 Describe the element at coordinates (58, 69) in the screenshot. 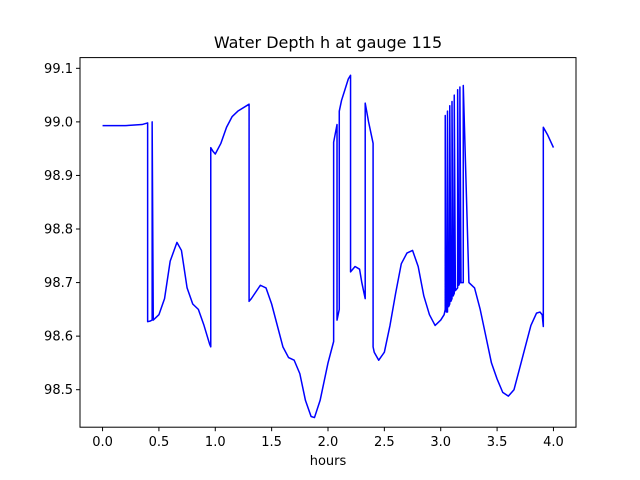

I see `y-tick-label: 99.1` at that location.